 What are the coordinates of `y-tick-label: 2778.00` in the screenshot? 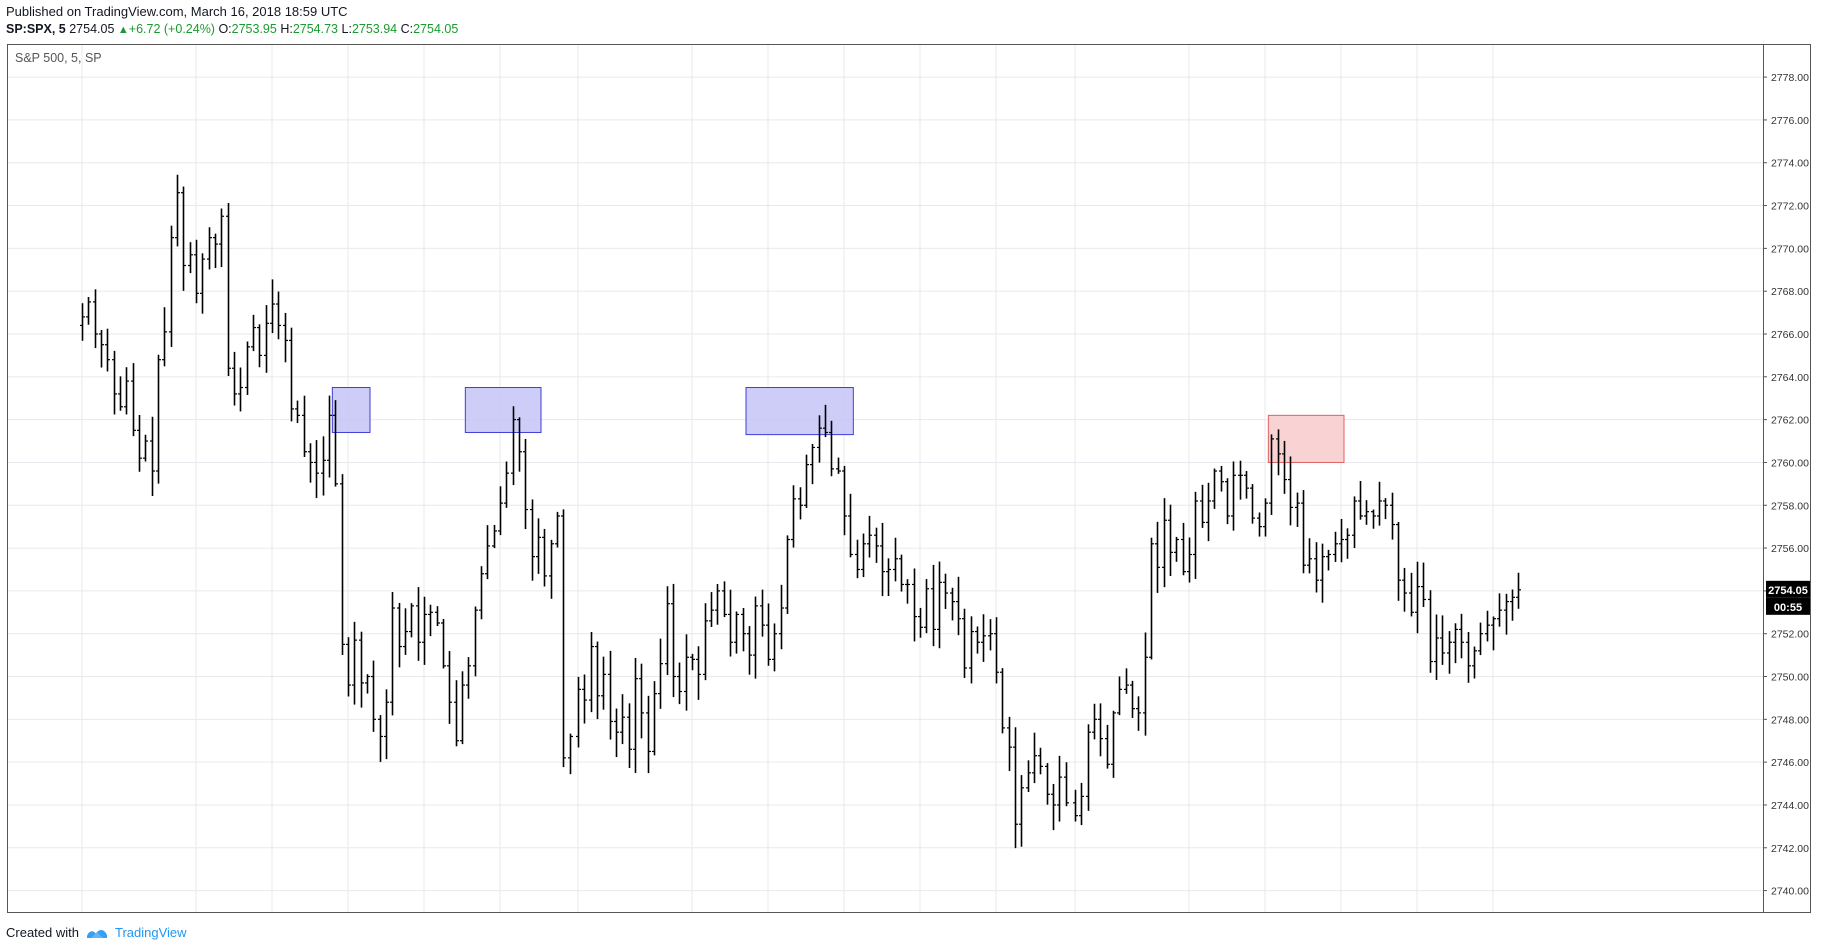 It's located at (1790, 78).